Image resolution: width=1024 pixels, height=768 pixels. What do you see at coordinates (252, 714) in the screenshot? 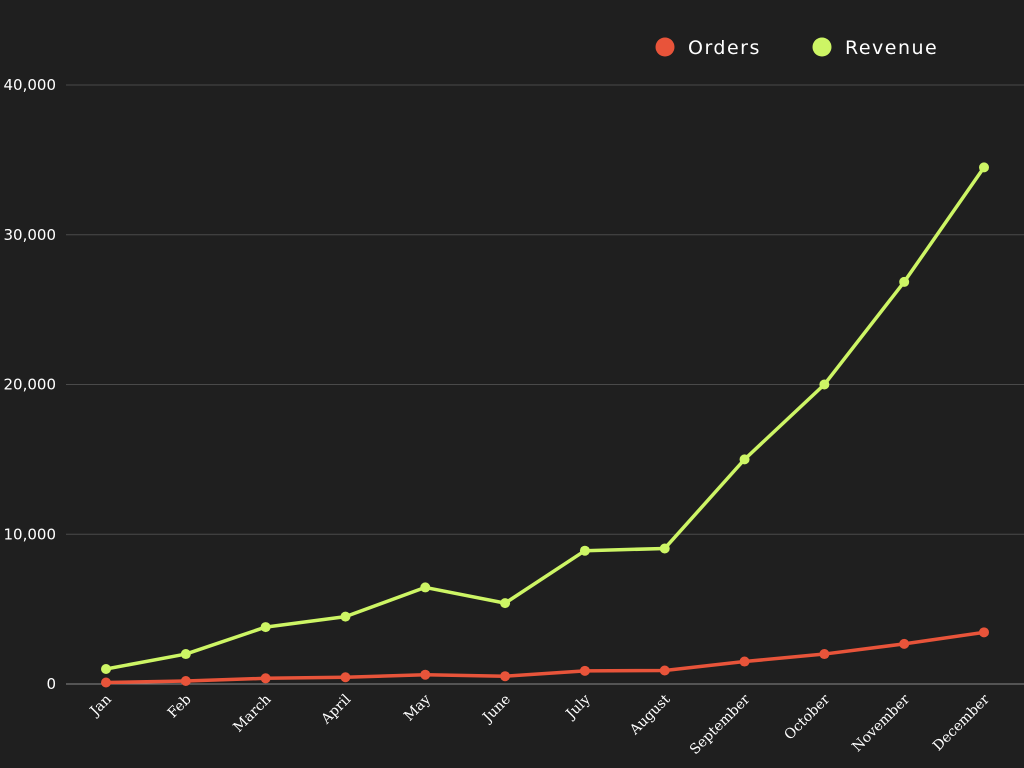
I see `x-tick-label: March` at bounding box center [252, 714].